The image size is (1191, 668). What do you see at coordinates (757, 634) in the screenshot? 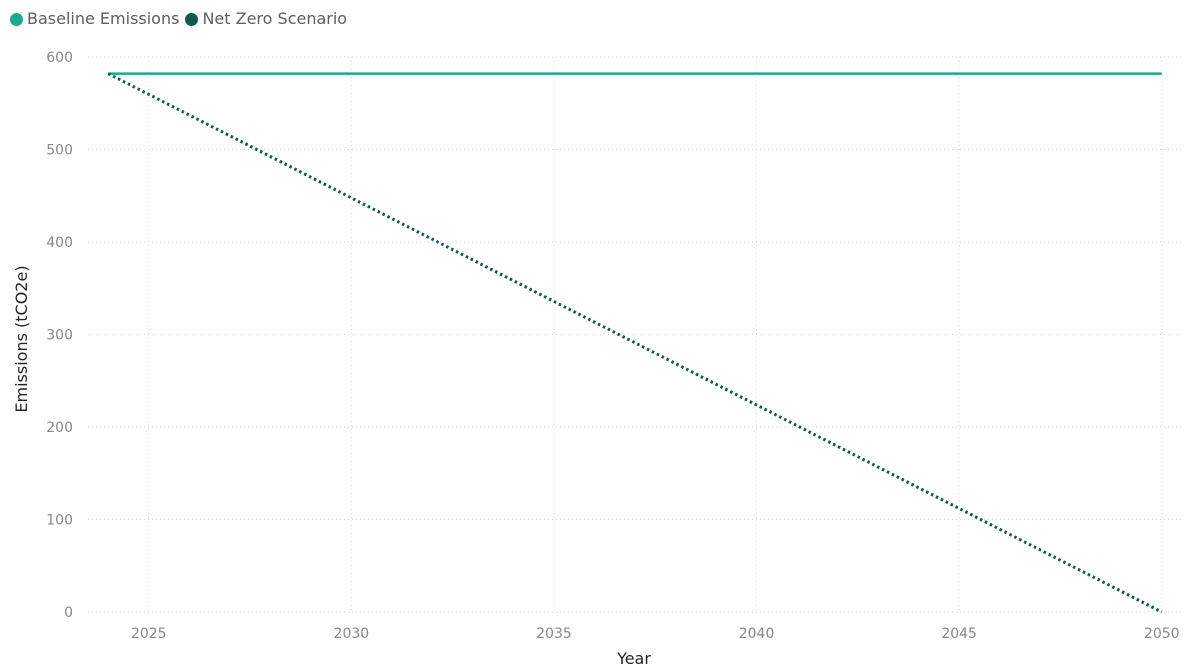
I see `x-tick-label: 2040` at bounding box center [757, 634].